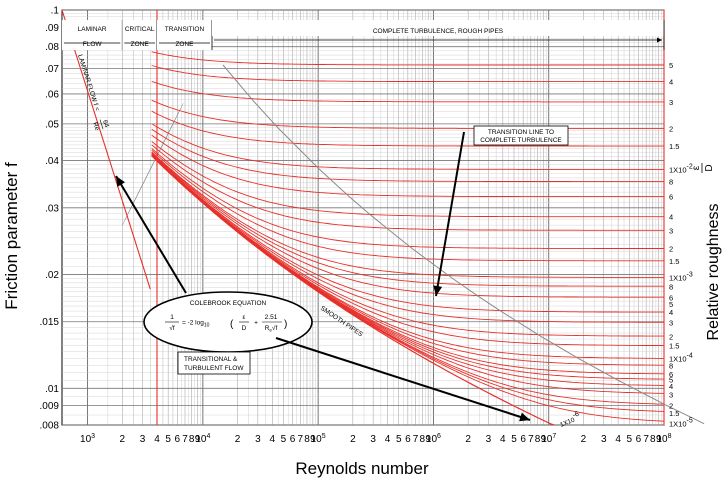  Describe the element at coordinates (271, 328) in the screenshot. I see `eq-f2-den: Re√f` at that location.